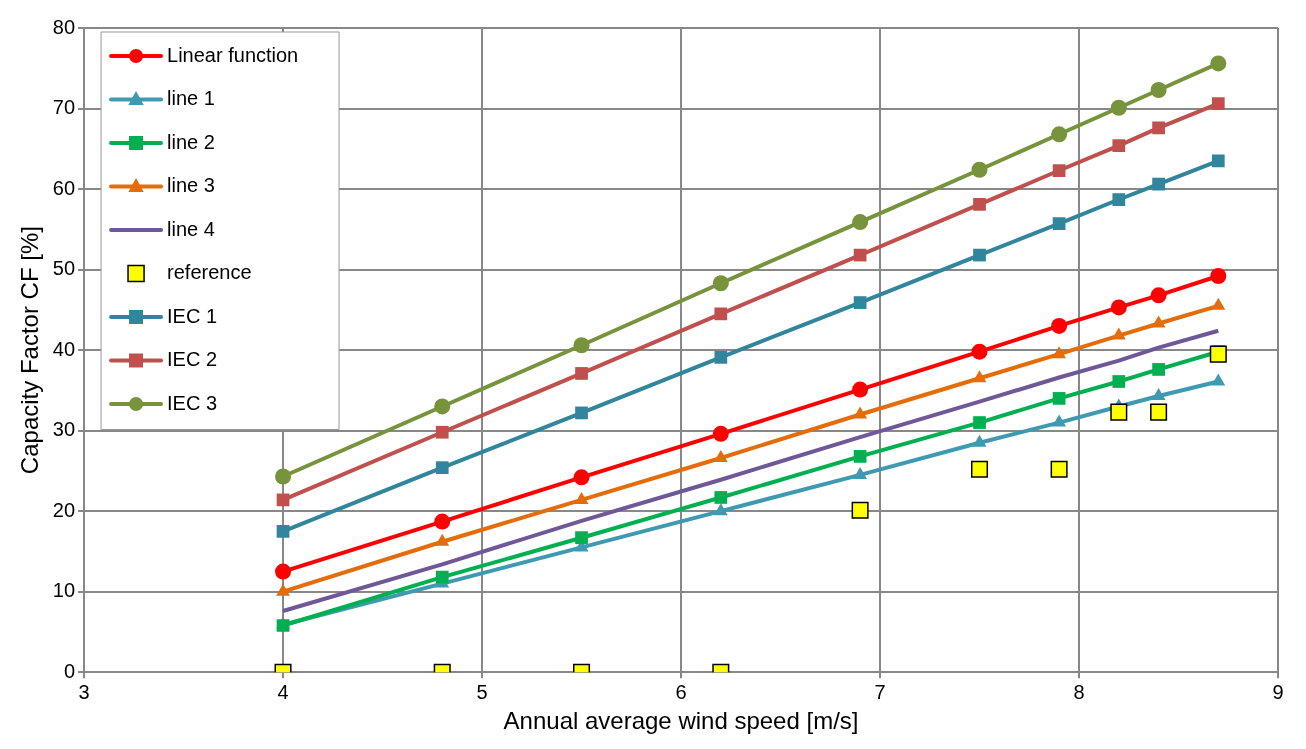 The image size is (1306, 749). Describe the element at coordinates (64, 348) in the screenshot. I see `y-tick-label: 40` at that location.